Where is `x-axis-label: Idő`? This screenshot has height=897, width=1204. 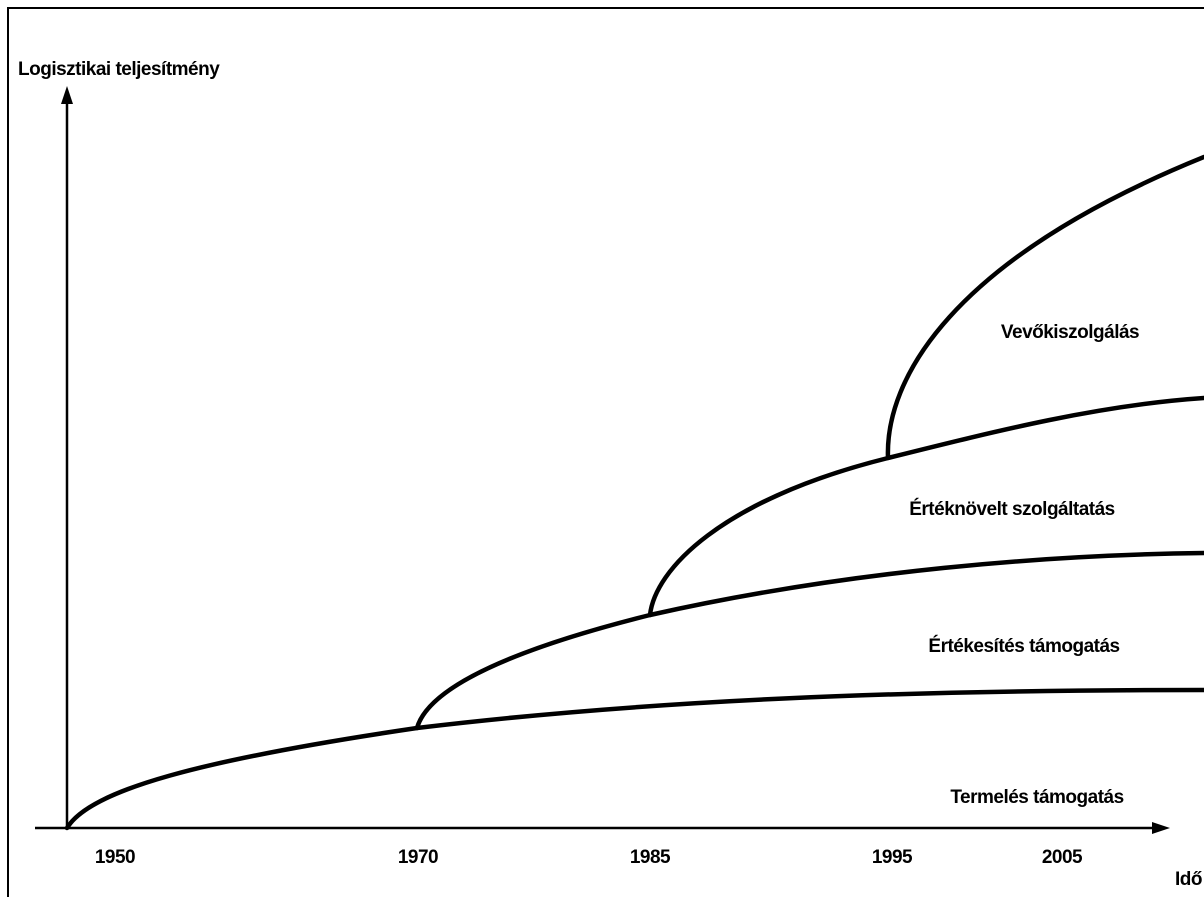 x-axis-label: Idő is located at coordinates (1188, 879).